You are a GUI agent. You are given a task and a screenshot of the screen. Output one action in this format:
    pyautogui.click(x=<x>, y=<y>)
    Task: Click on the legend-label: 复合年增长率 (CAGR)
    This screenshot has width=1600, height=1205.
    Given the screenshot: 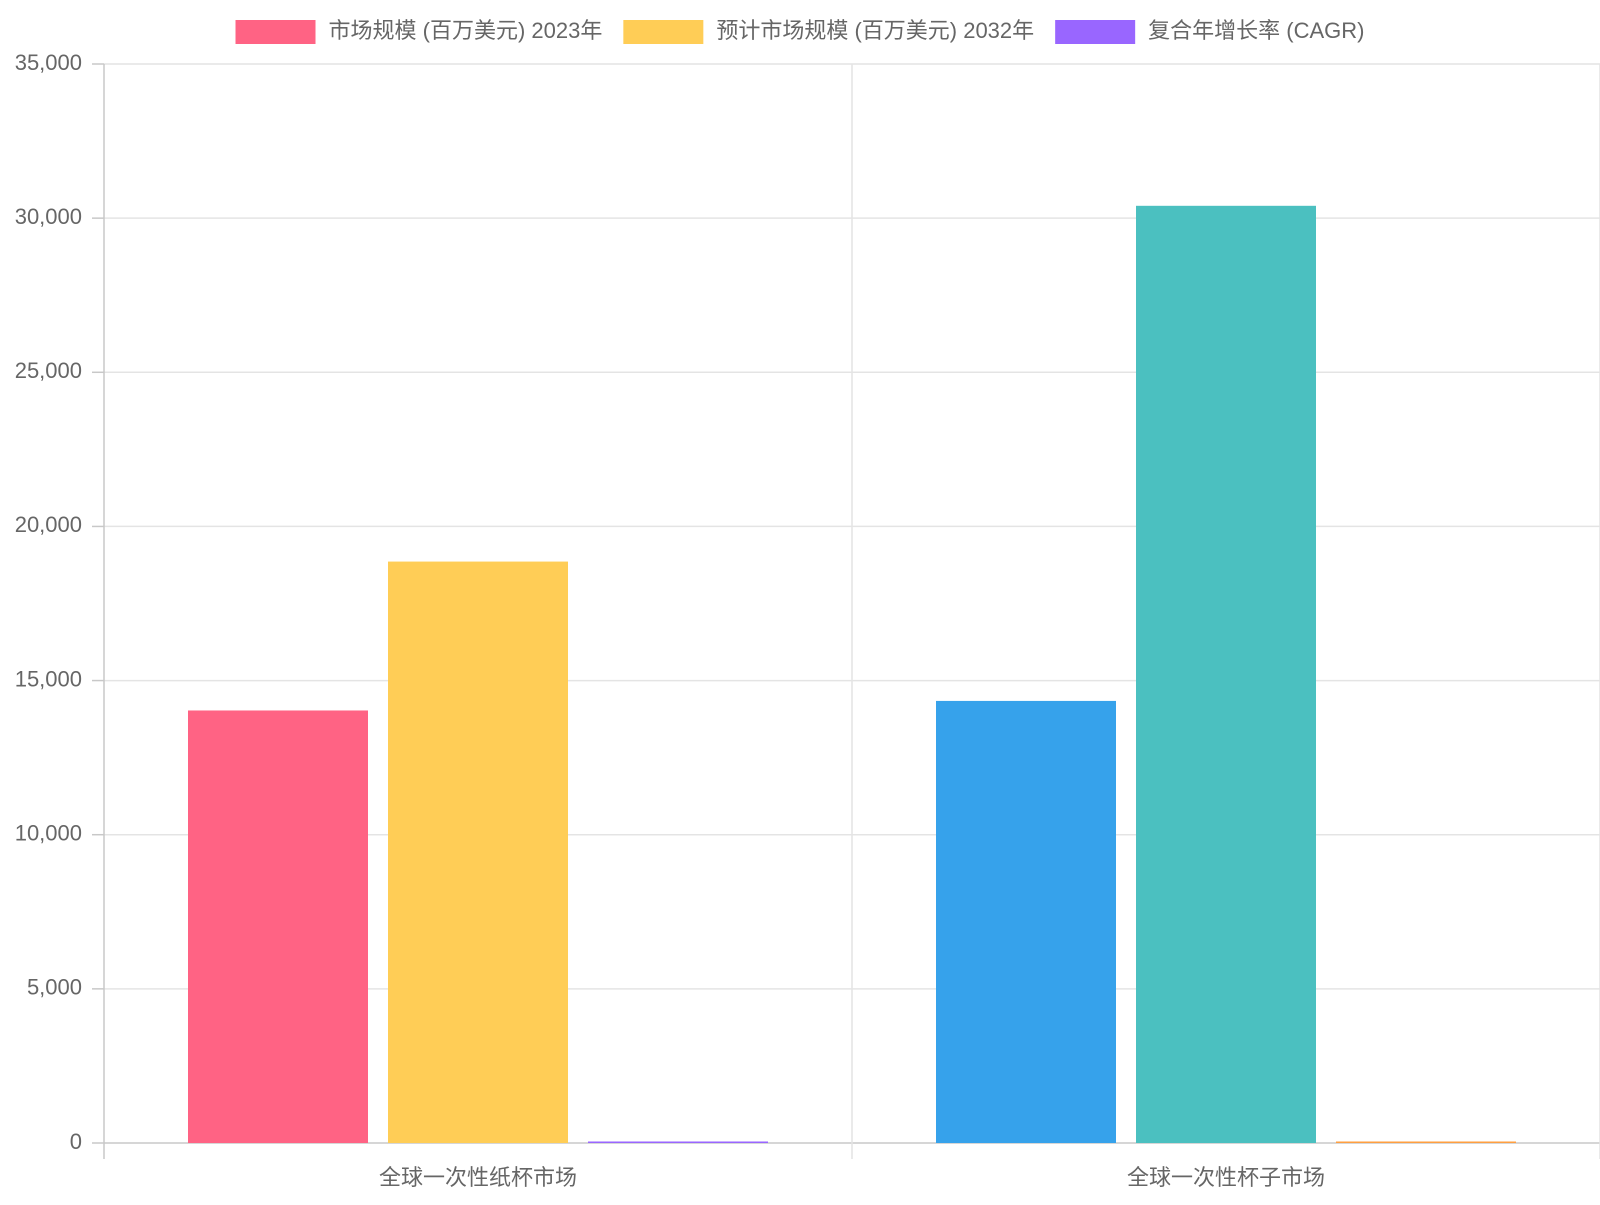 What is the action you would take?
    pyautogui.click(x=1256, y=30)
    